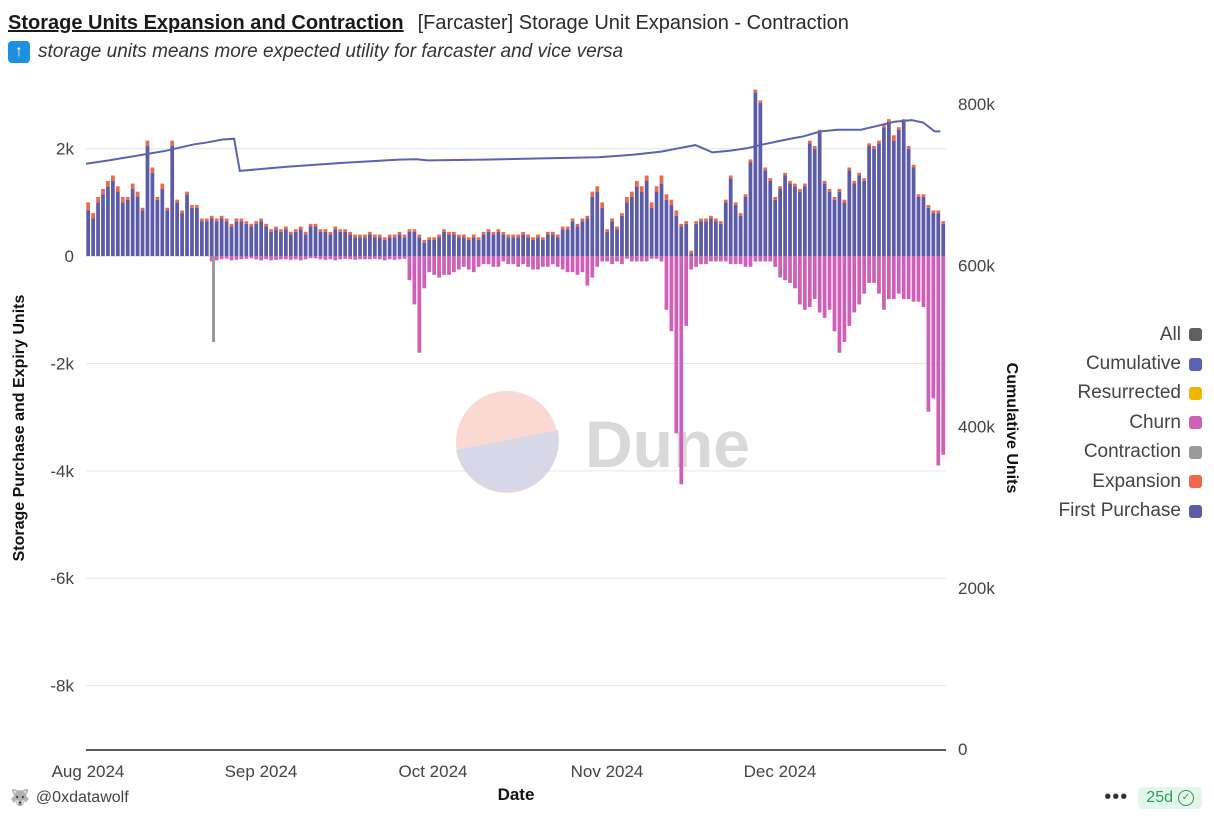 This screenshot has height=824, width=1214. What do you see at coordinates (69, 798) in the screenshot?
I see `author-info: 🐺 @0xdatawolf` at bounding box center [69, 798].